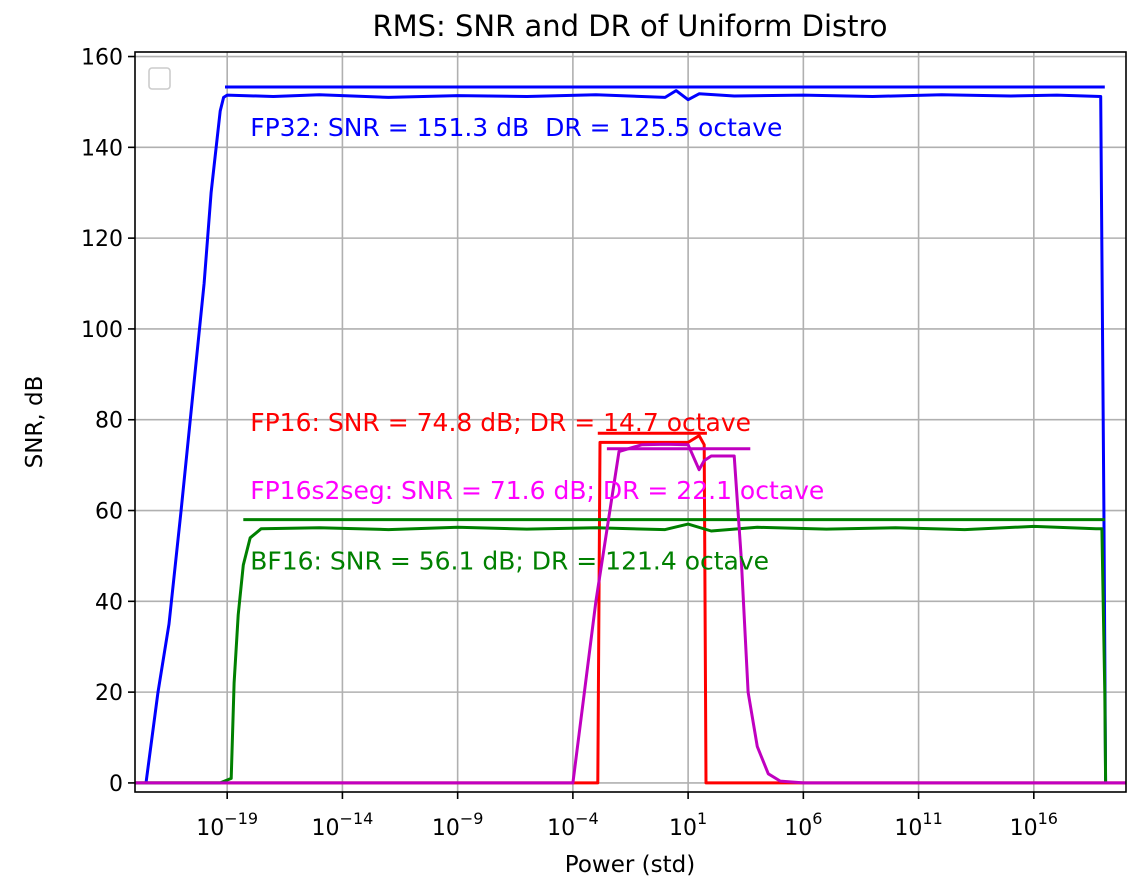 The image size is (1142, 882). I want to click on x-tick-label: 10⁻⁹, so click(458, 825).